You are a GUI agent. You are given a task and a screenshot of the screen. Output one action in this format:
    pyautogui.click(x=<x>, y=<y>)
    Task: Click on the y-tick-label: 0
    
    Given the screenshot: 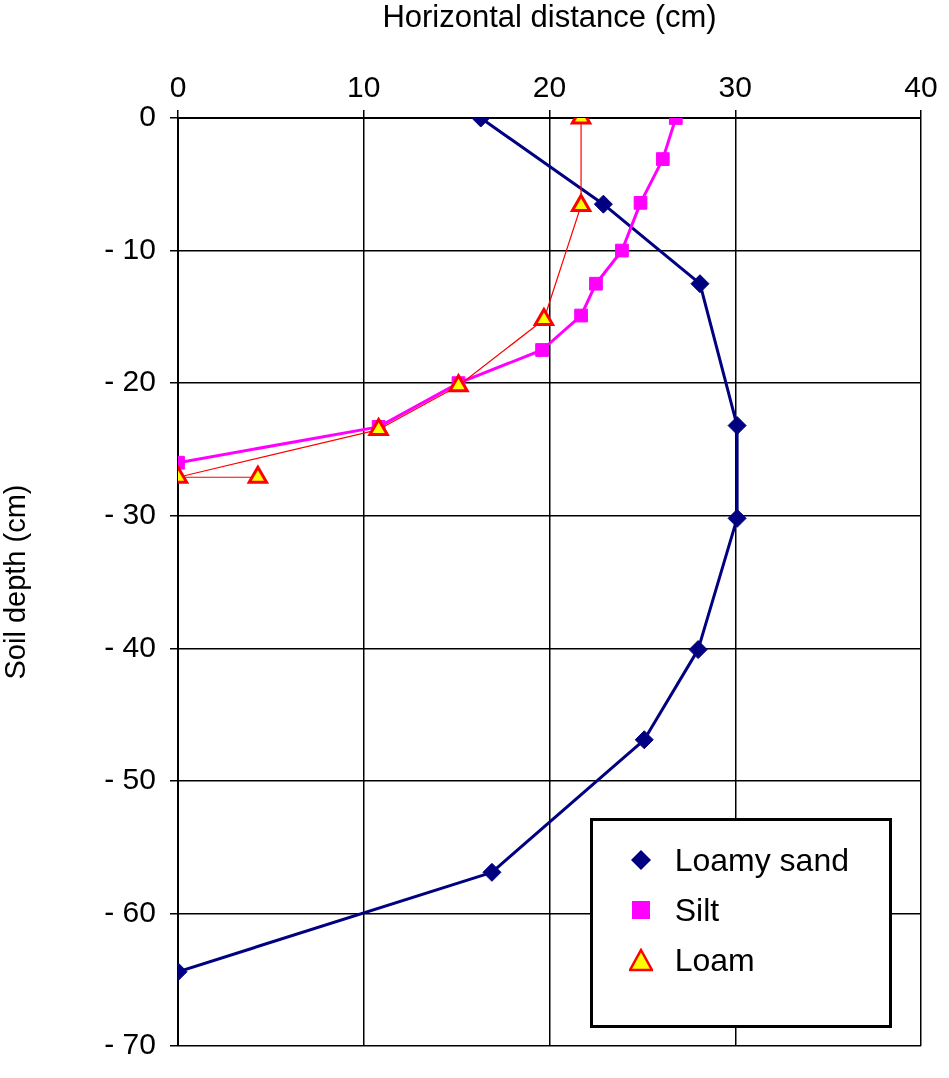 What is the action you would take?
    pyautogui.click(x=147, y=116)
    